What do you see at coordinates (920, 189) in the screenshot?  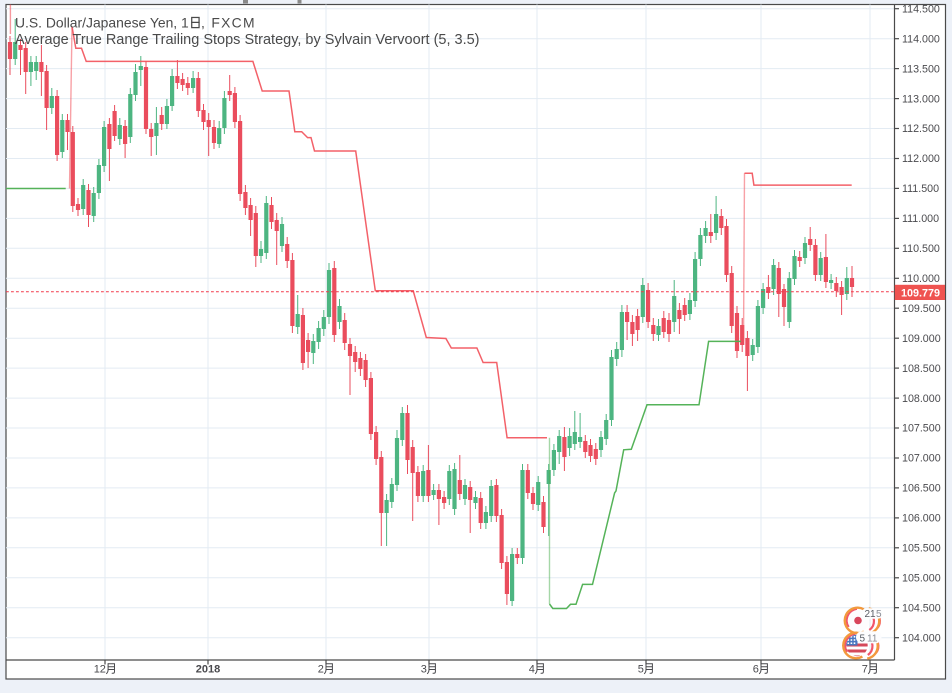 I see `svg-text: 111.500` at bounding box center [920, 189].